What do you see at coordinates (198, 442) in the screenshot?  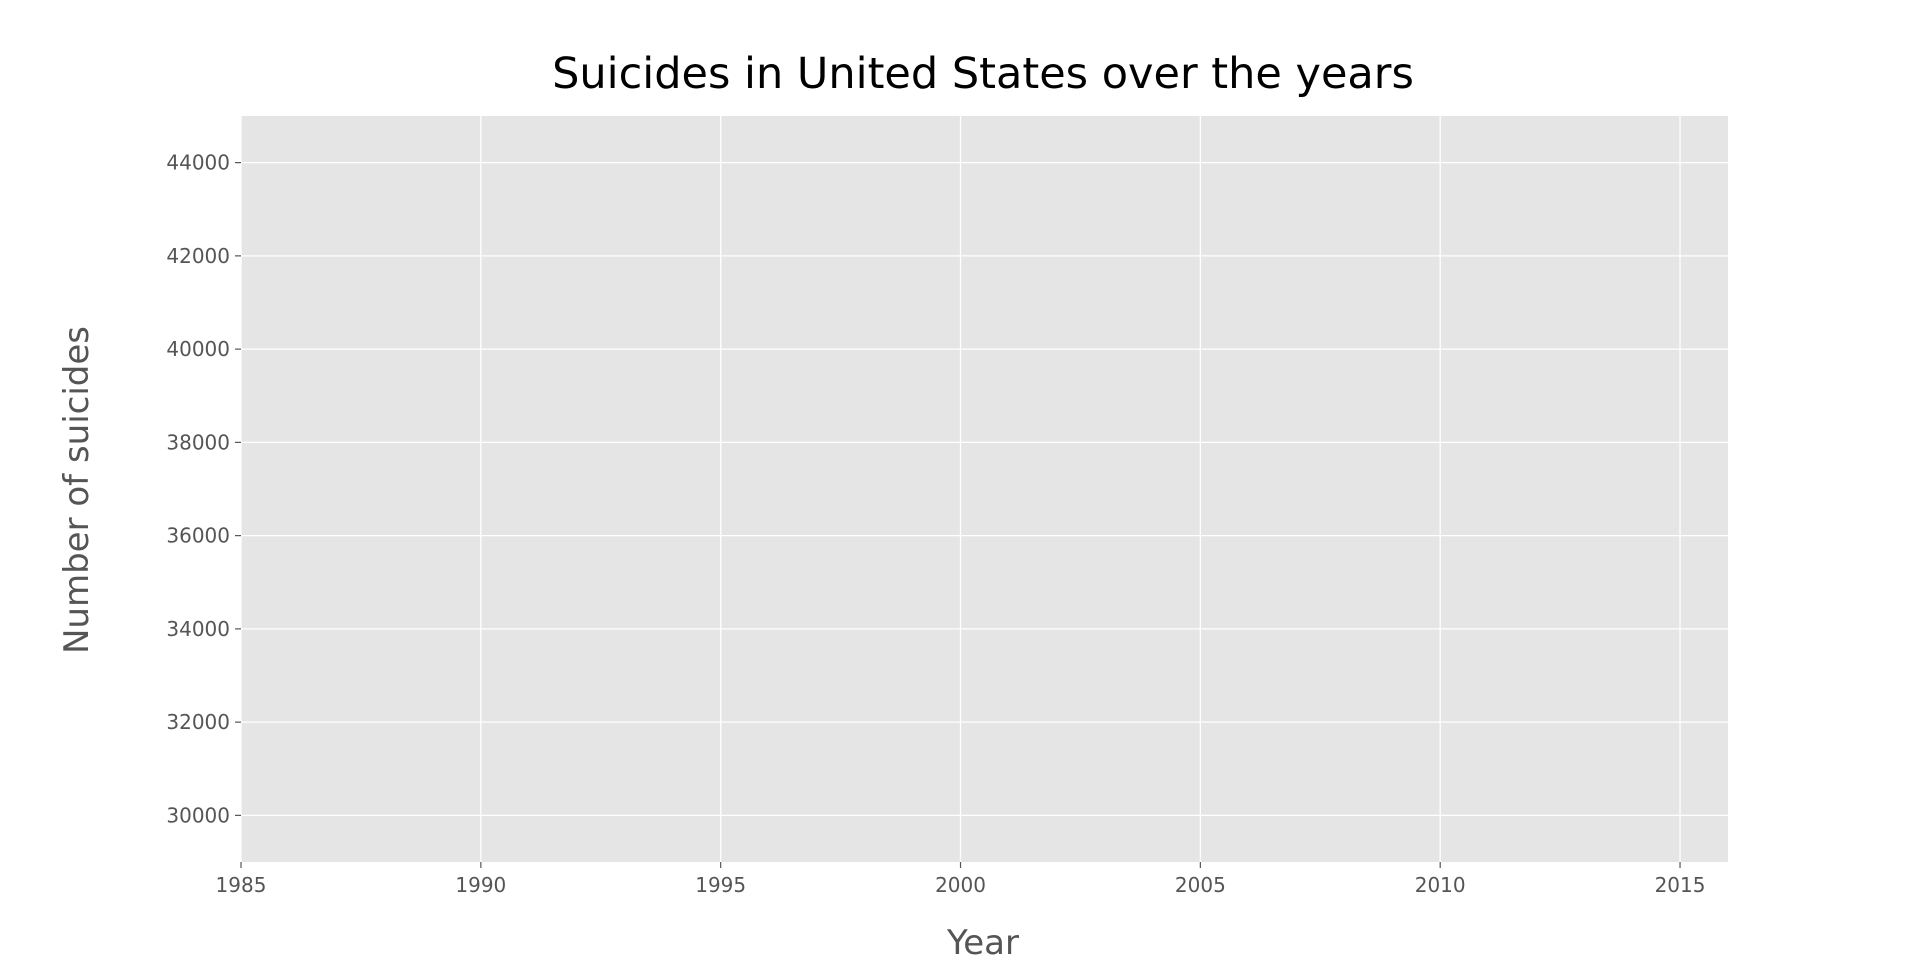 I see `y-tick-label: 38000` at bounding box center [198, 442].